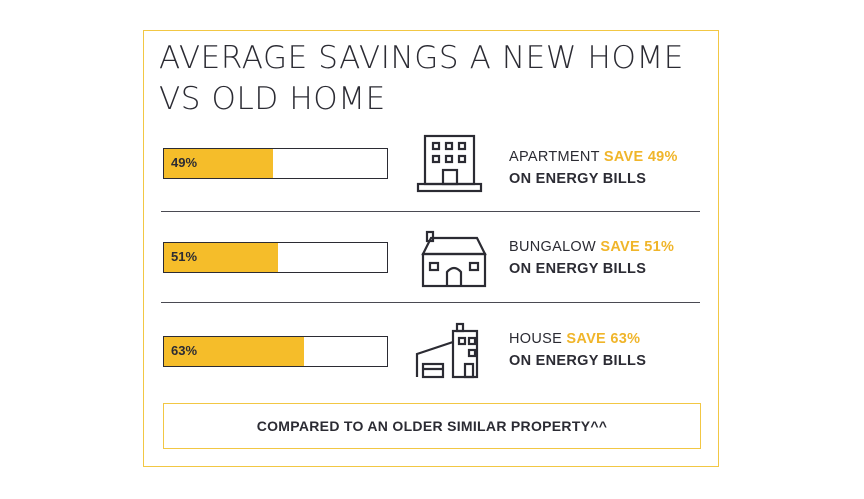 This screenshot has width=864, height=499. What do you see at coordinates (577, 350) in the screenshot?
I see `caption-house: HOUSE SAVE 63% ON ENERGY BILLS` at bounding box center [577, 350].